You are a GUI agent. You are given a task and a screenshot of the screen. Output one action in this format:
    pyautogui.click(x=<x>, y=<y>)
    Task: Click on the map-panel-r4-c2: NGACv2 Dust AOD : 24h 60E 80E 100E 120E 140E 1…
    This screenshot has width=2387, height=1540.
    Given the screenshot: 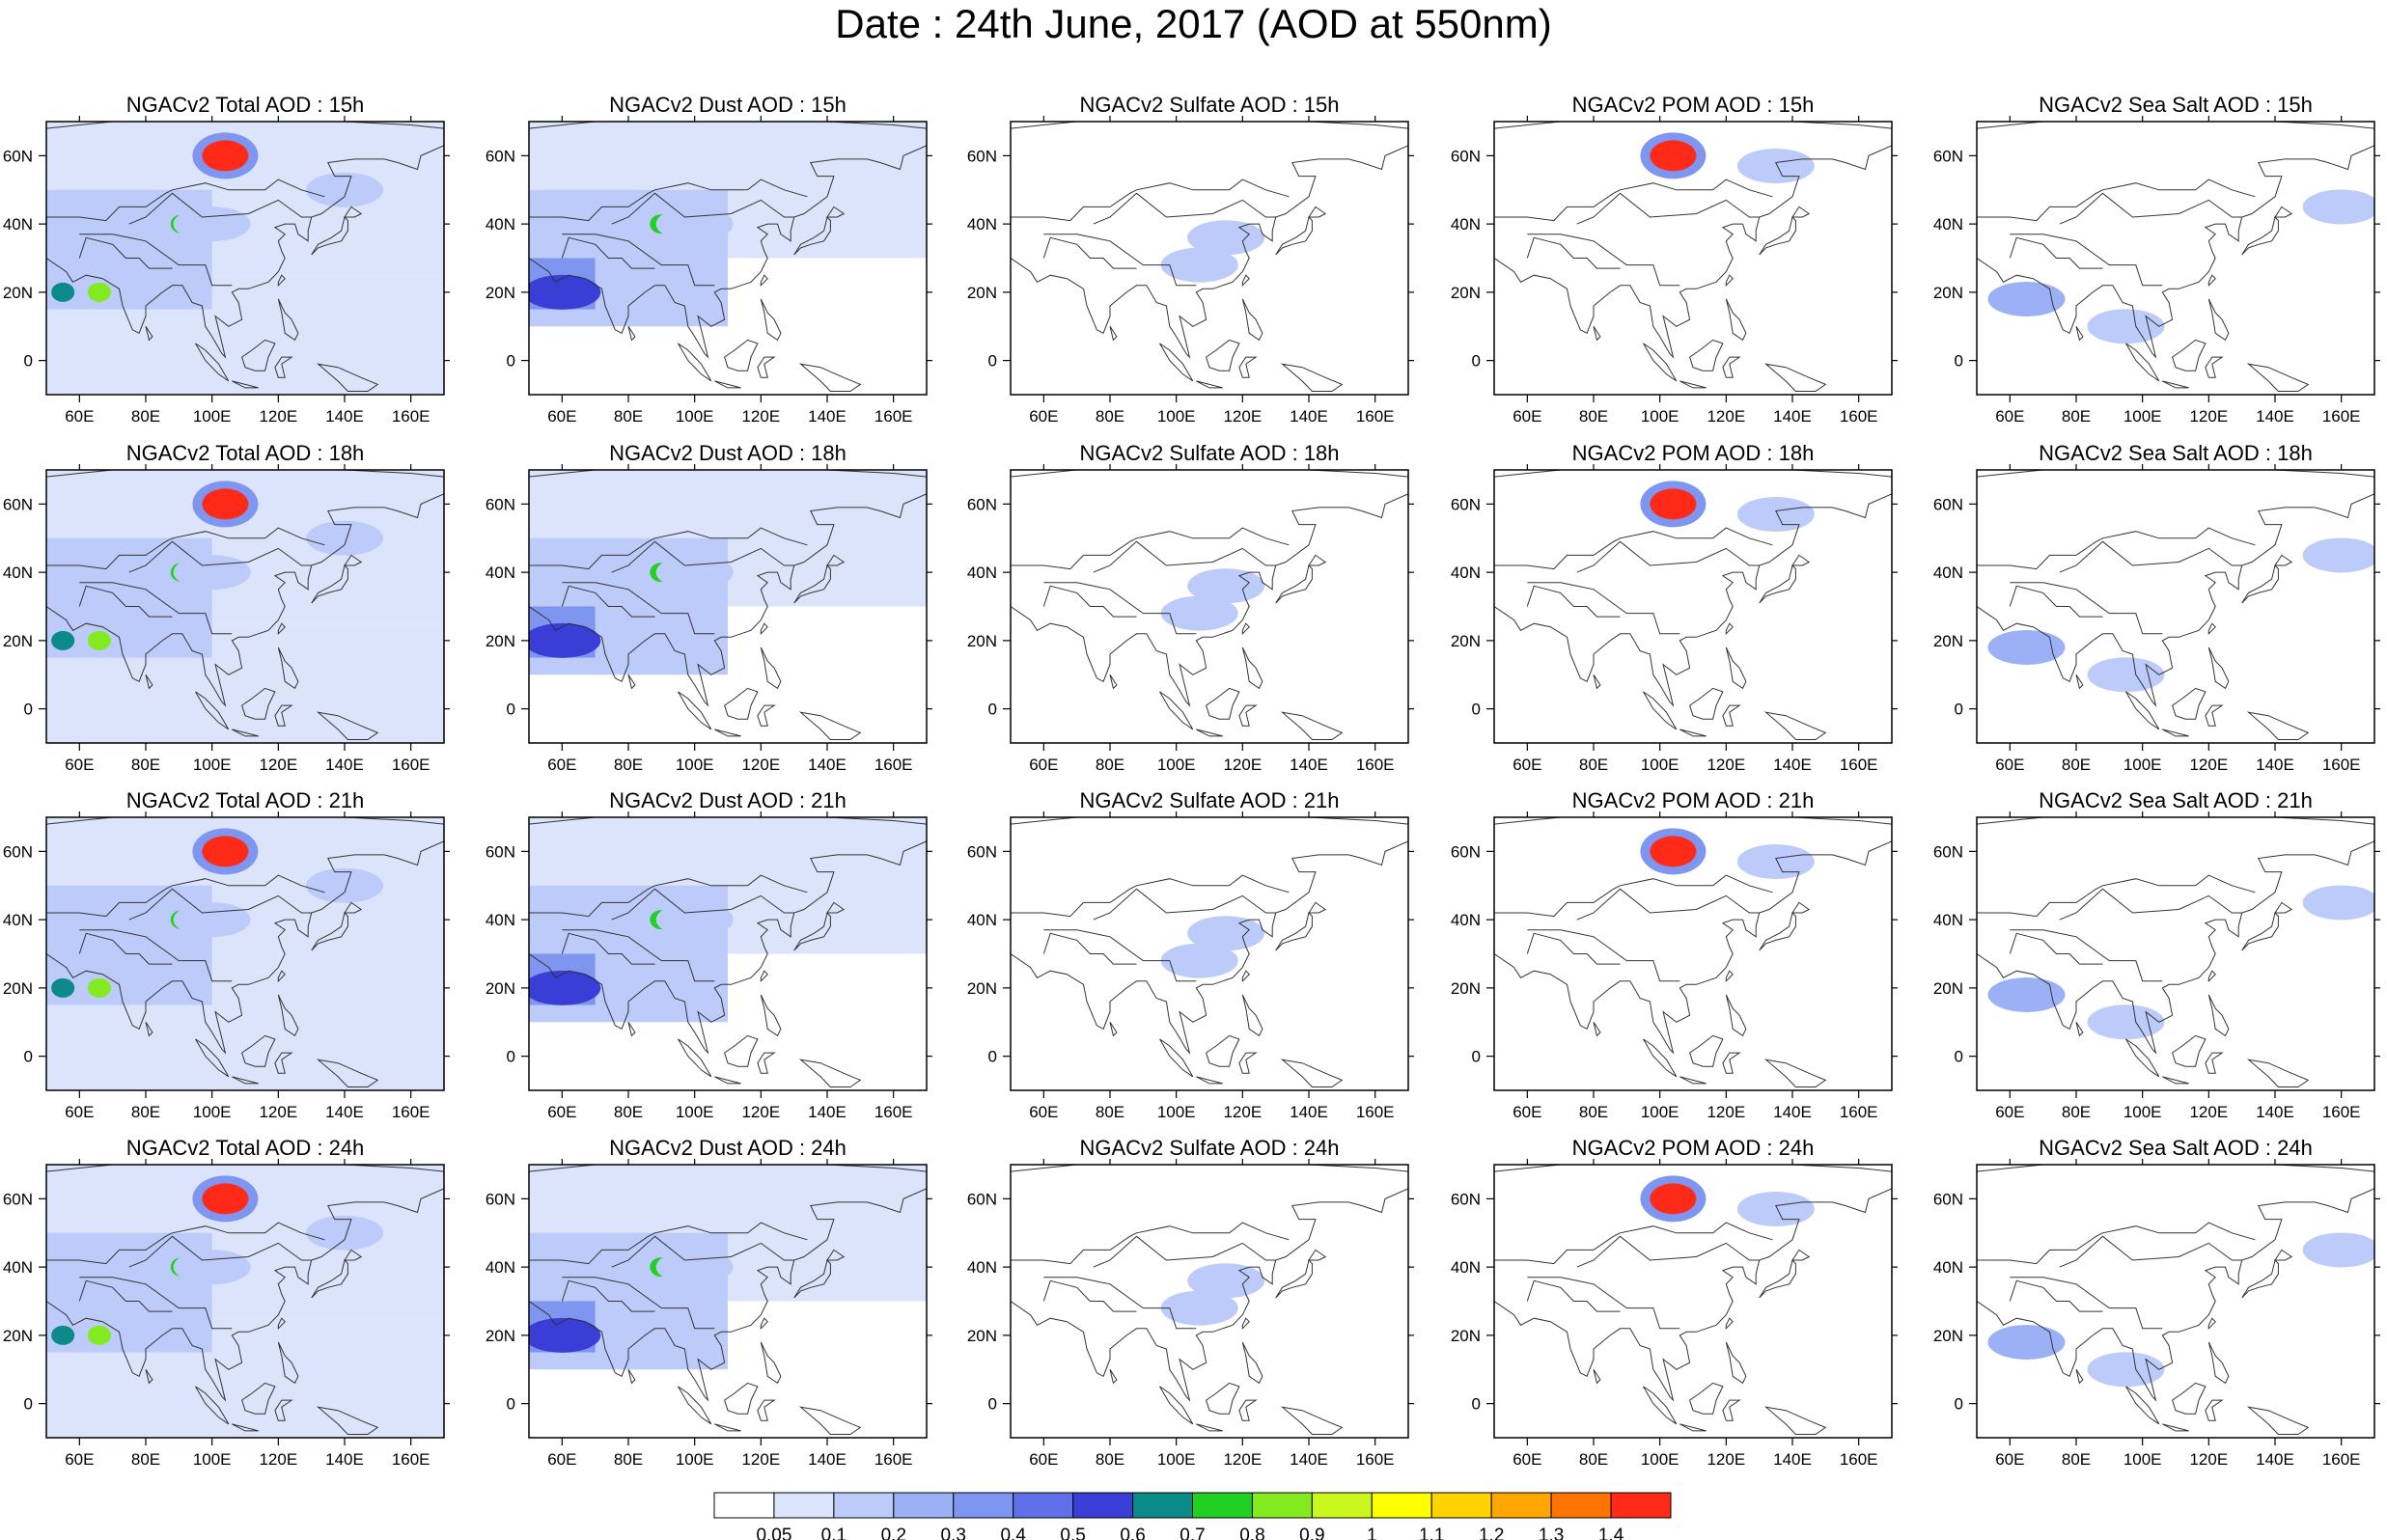 What is the action you would take?
    pyautogui.click(x=709, y=1303)
    